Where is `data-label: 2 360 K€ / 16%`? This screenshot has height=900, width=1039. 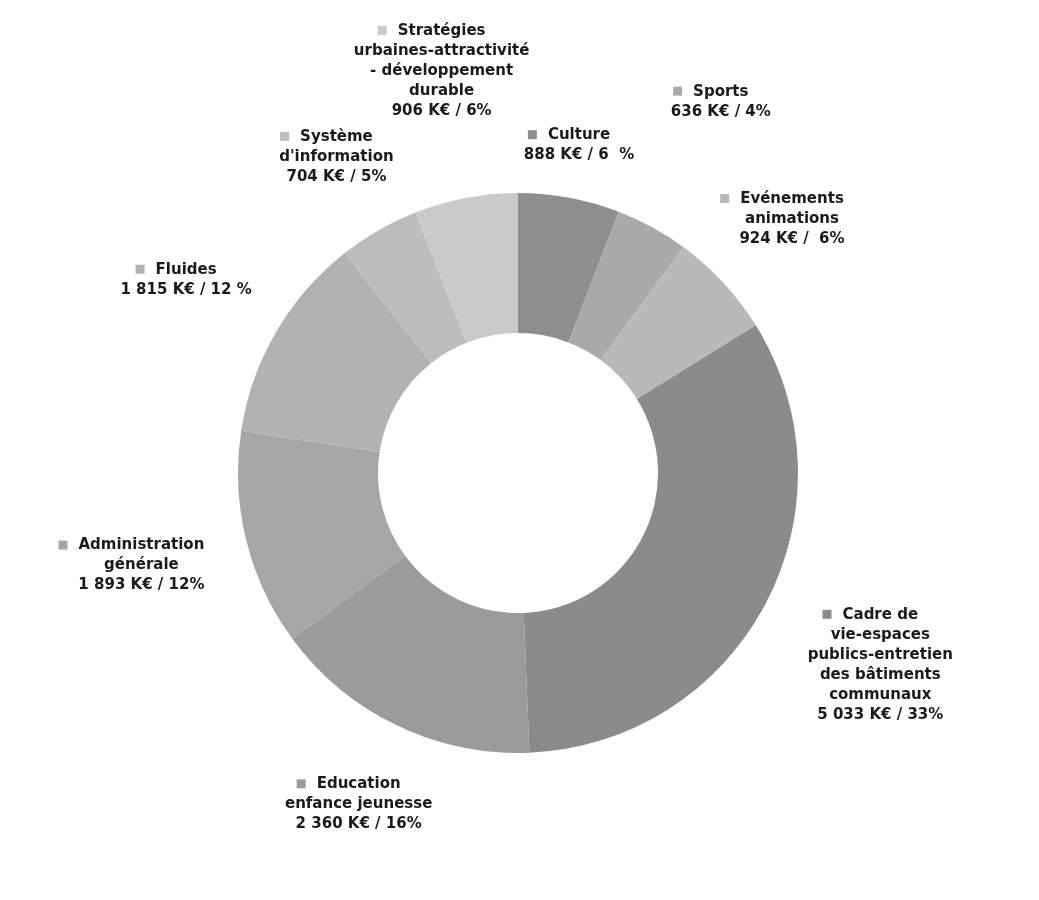
data-label: 2 360 K€ / 16% is located at coordinates (358, 823).